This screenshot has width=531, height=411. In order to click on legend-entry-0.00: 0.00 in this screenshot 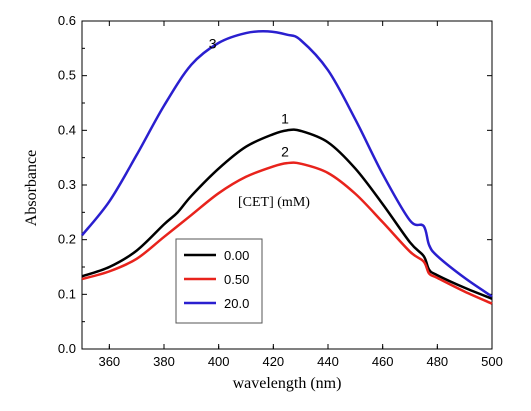, I will do `click(236, 255)`.